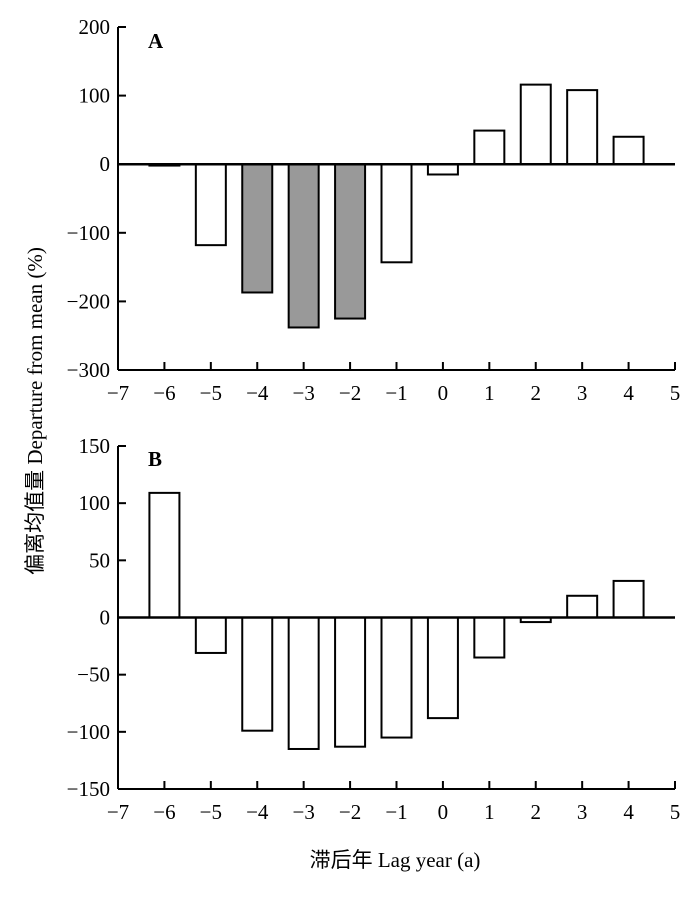  What do you see at coordinates (88, 301) in the screenshot?
I see `y-tick-label: −200` at bounding box center [88, 301].